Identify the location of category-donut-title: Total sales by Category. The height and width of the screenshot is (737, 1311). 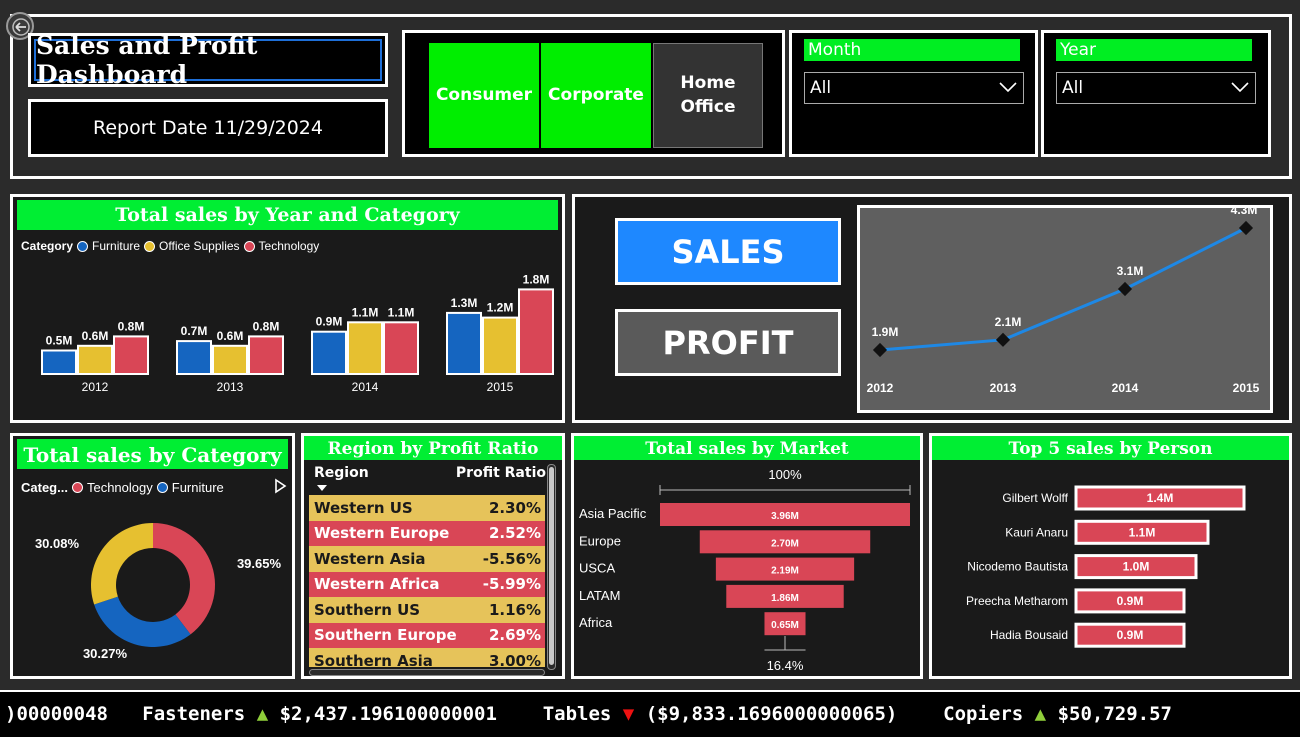
(152, 454).